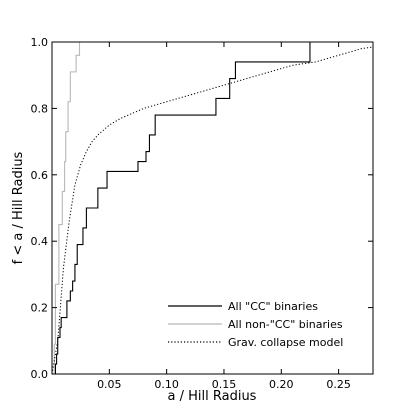  What do you see at coordinates (40, 108) in the screenshot?
I see `y-tick-label-4: 0.8` at bounding box center [40, 108].